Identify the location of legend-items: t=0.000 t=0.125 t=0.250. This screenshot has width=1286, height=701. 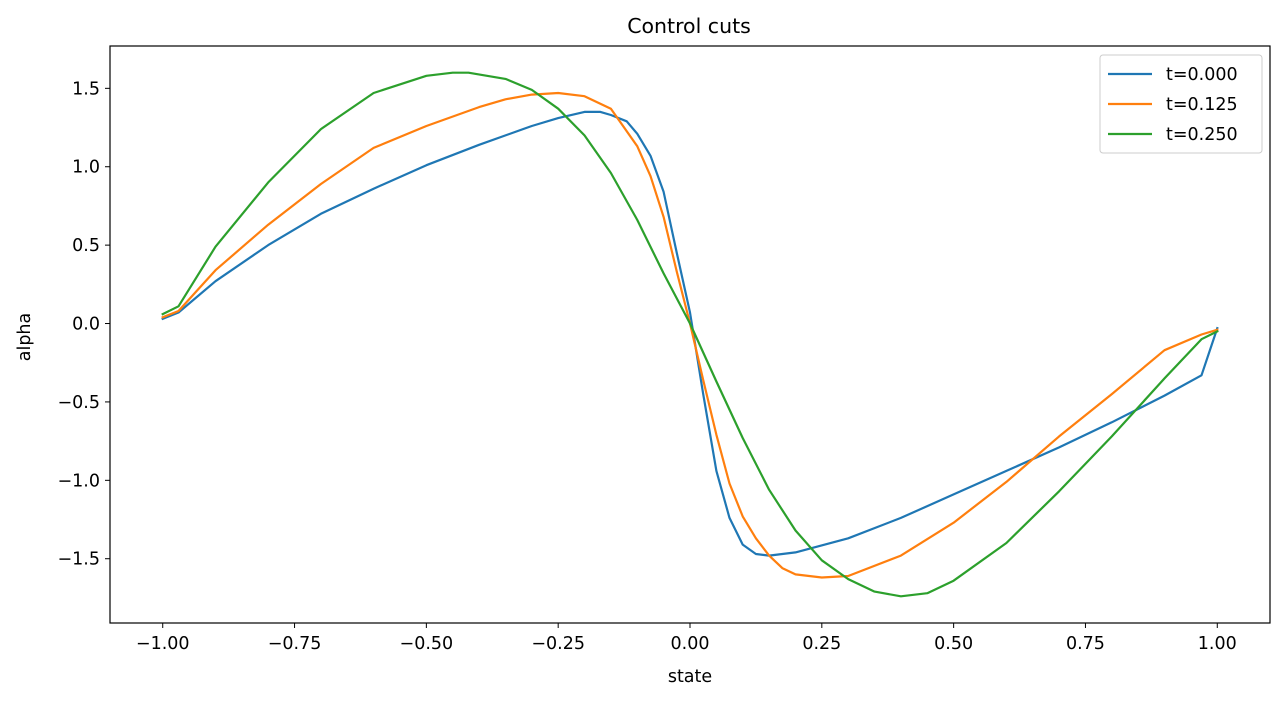
(1173, 105).